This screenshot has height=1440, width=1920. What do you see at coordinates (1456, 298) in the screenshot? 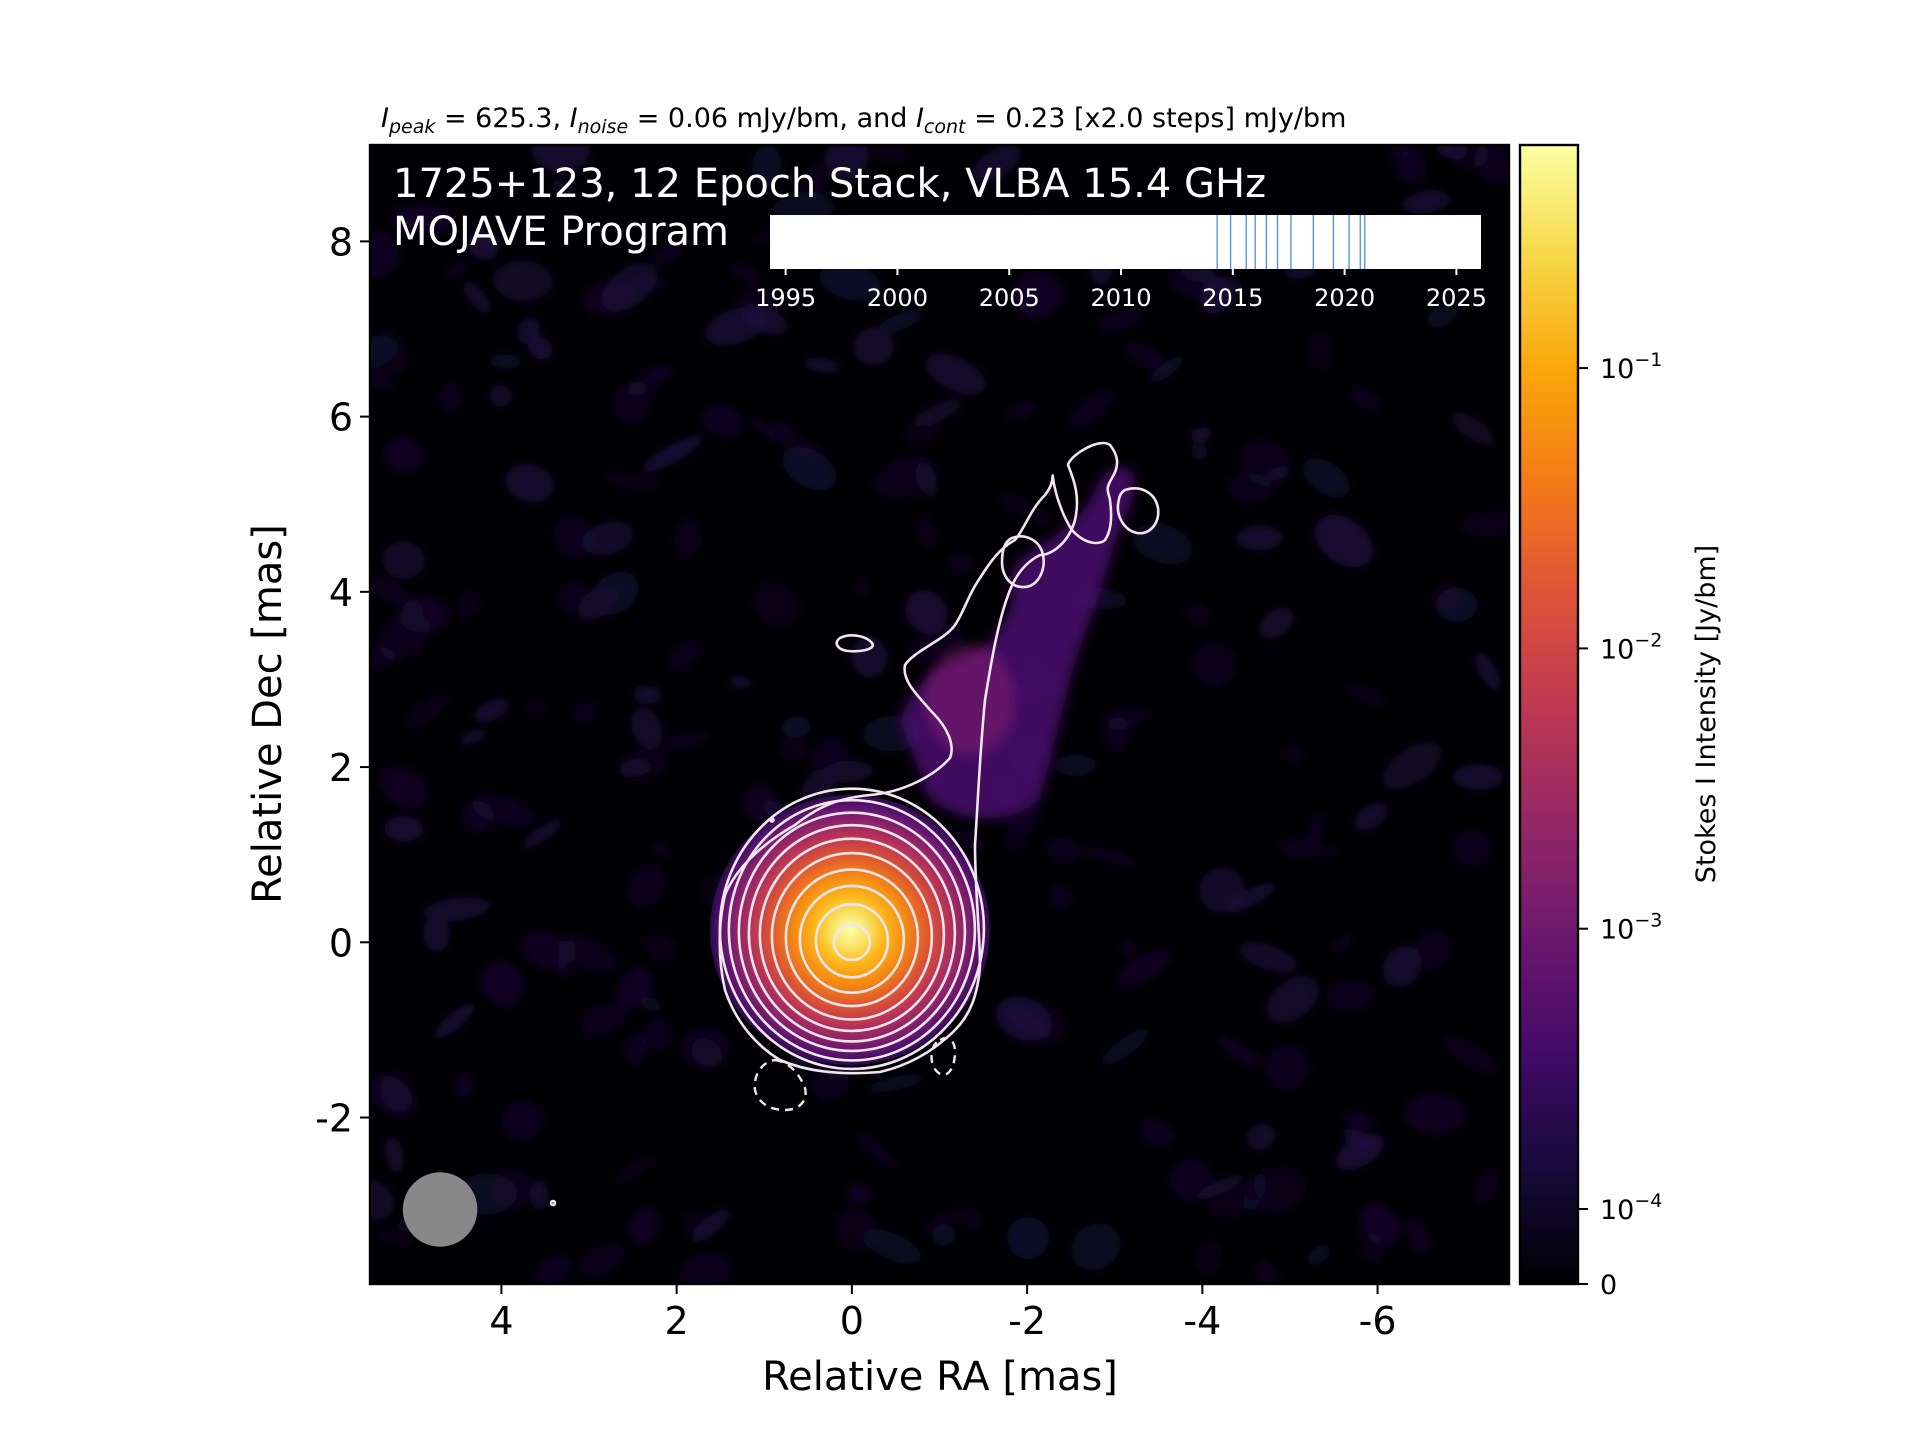
I see `epoch-tick-label: 2025` at bounding box center [1456, 298].